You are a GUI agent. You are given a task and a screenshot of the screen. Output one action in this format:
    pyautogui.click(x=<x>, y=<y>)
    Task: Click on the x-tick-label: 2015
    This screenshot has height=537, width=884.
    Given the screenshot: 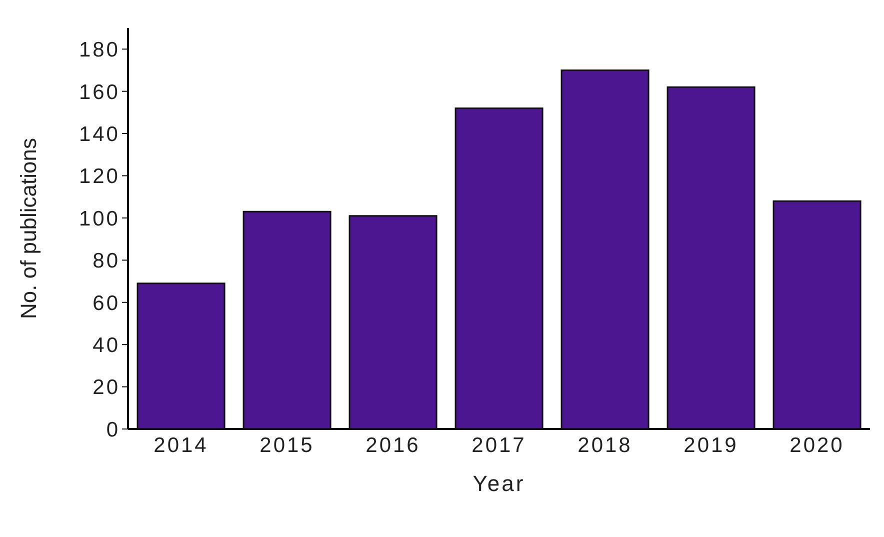 What is the action you would take?
    pyautogui.click(x=287, y=445)
    